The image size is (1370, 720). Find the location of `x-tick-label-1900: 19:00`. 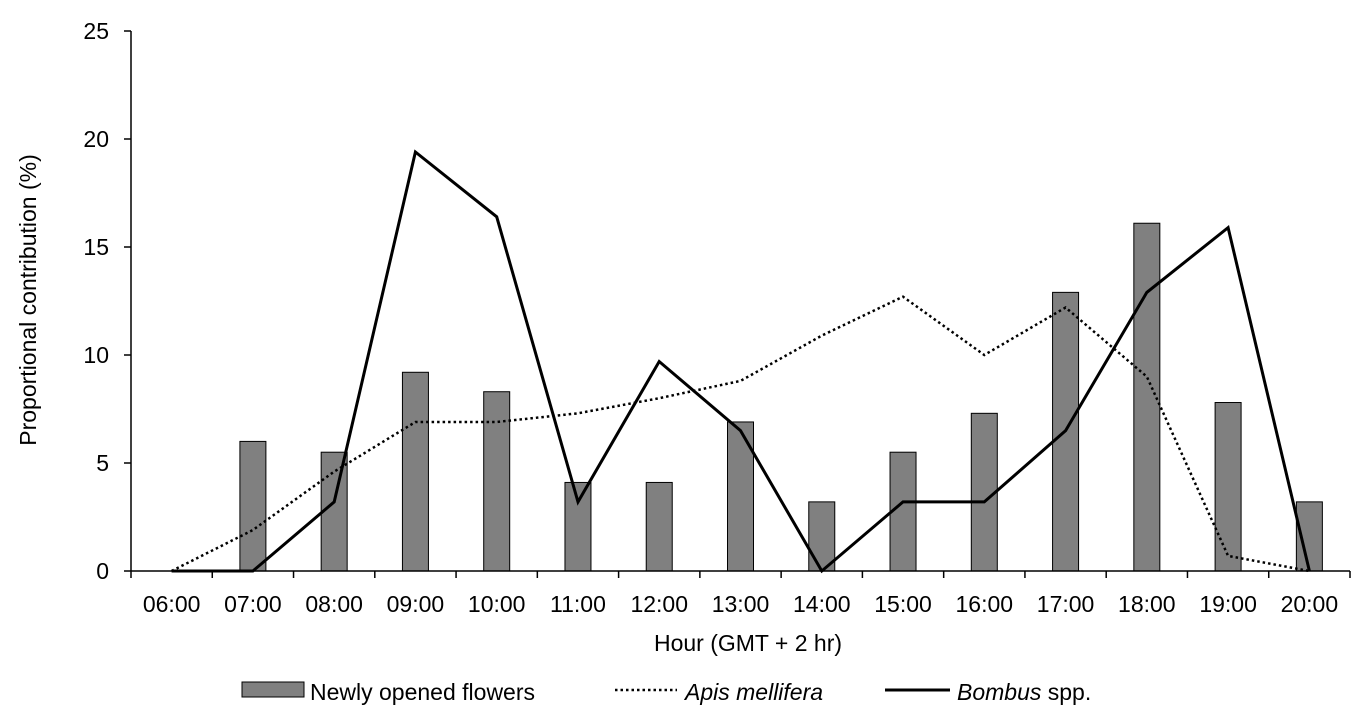

x-tick-label-1900: 19:00 is located at coordinates (1228, 604).